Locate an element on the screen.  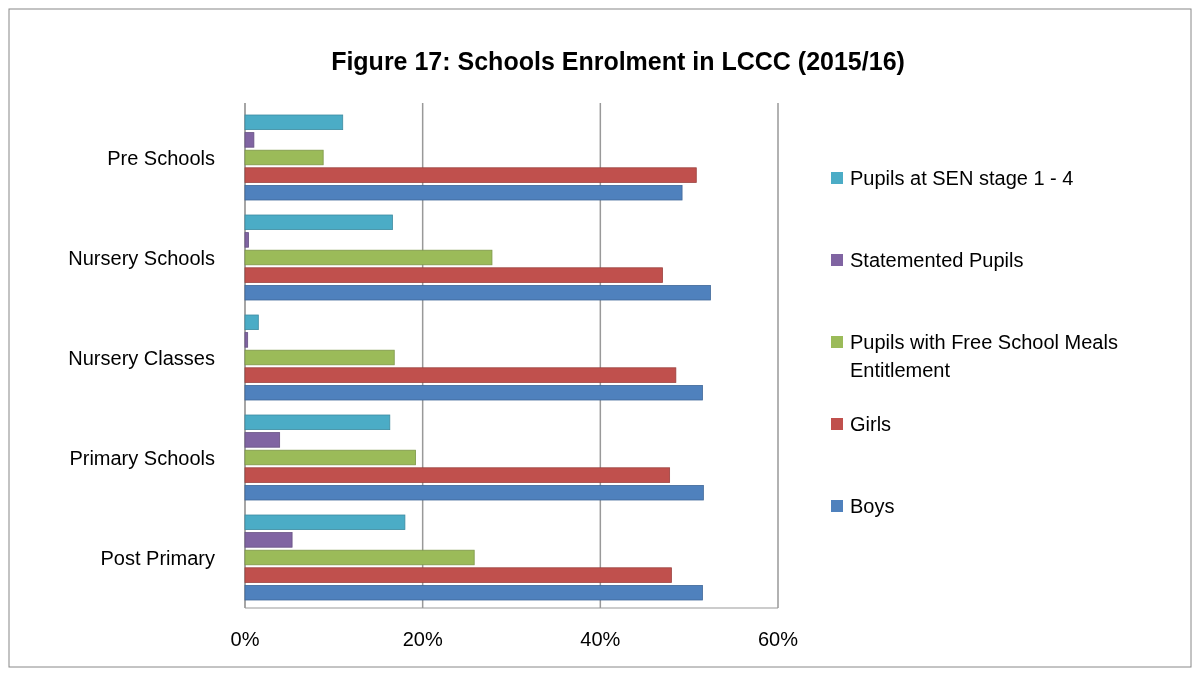
x-tick-label: 0% is located at coordinates (245, 639).